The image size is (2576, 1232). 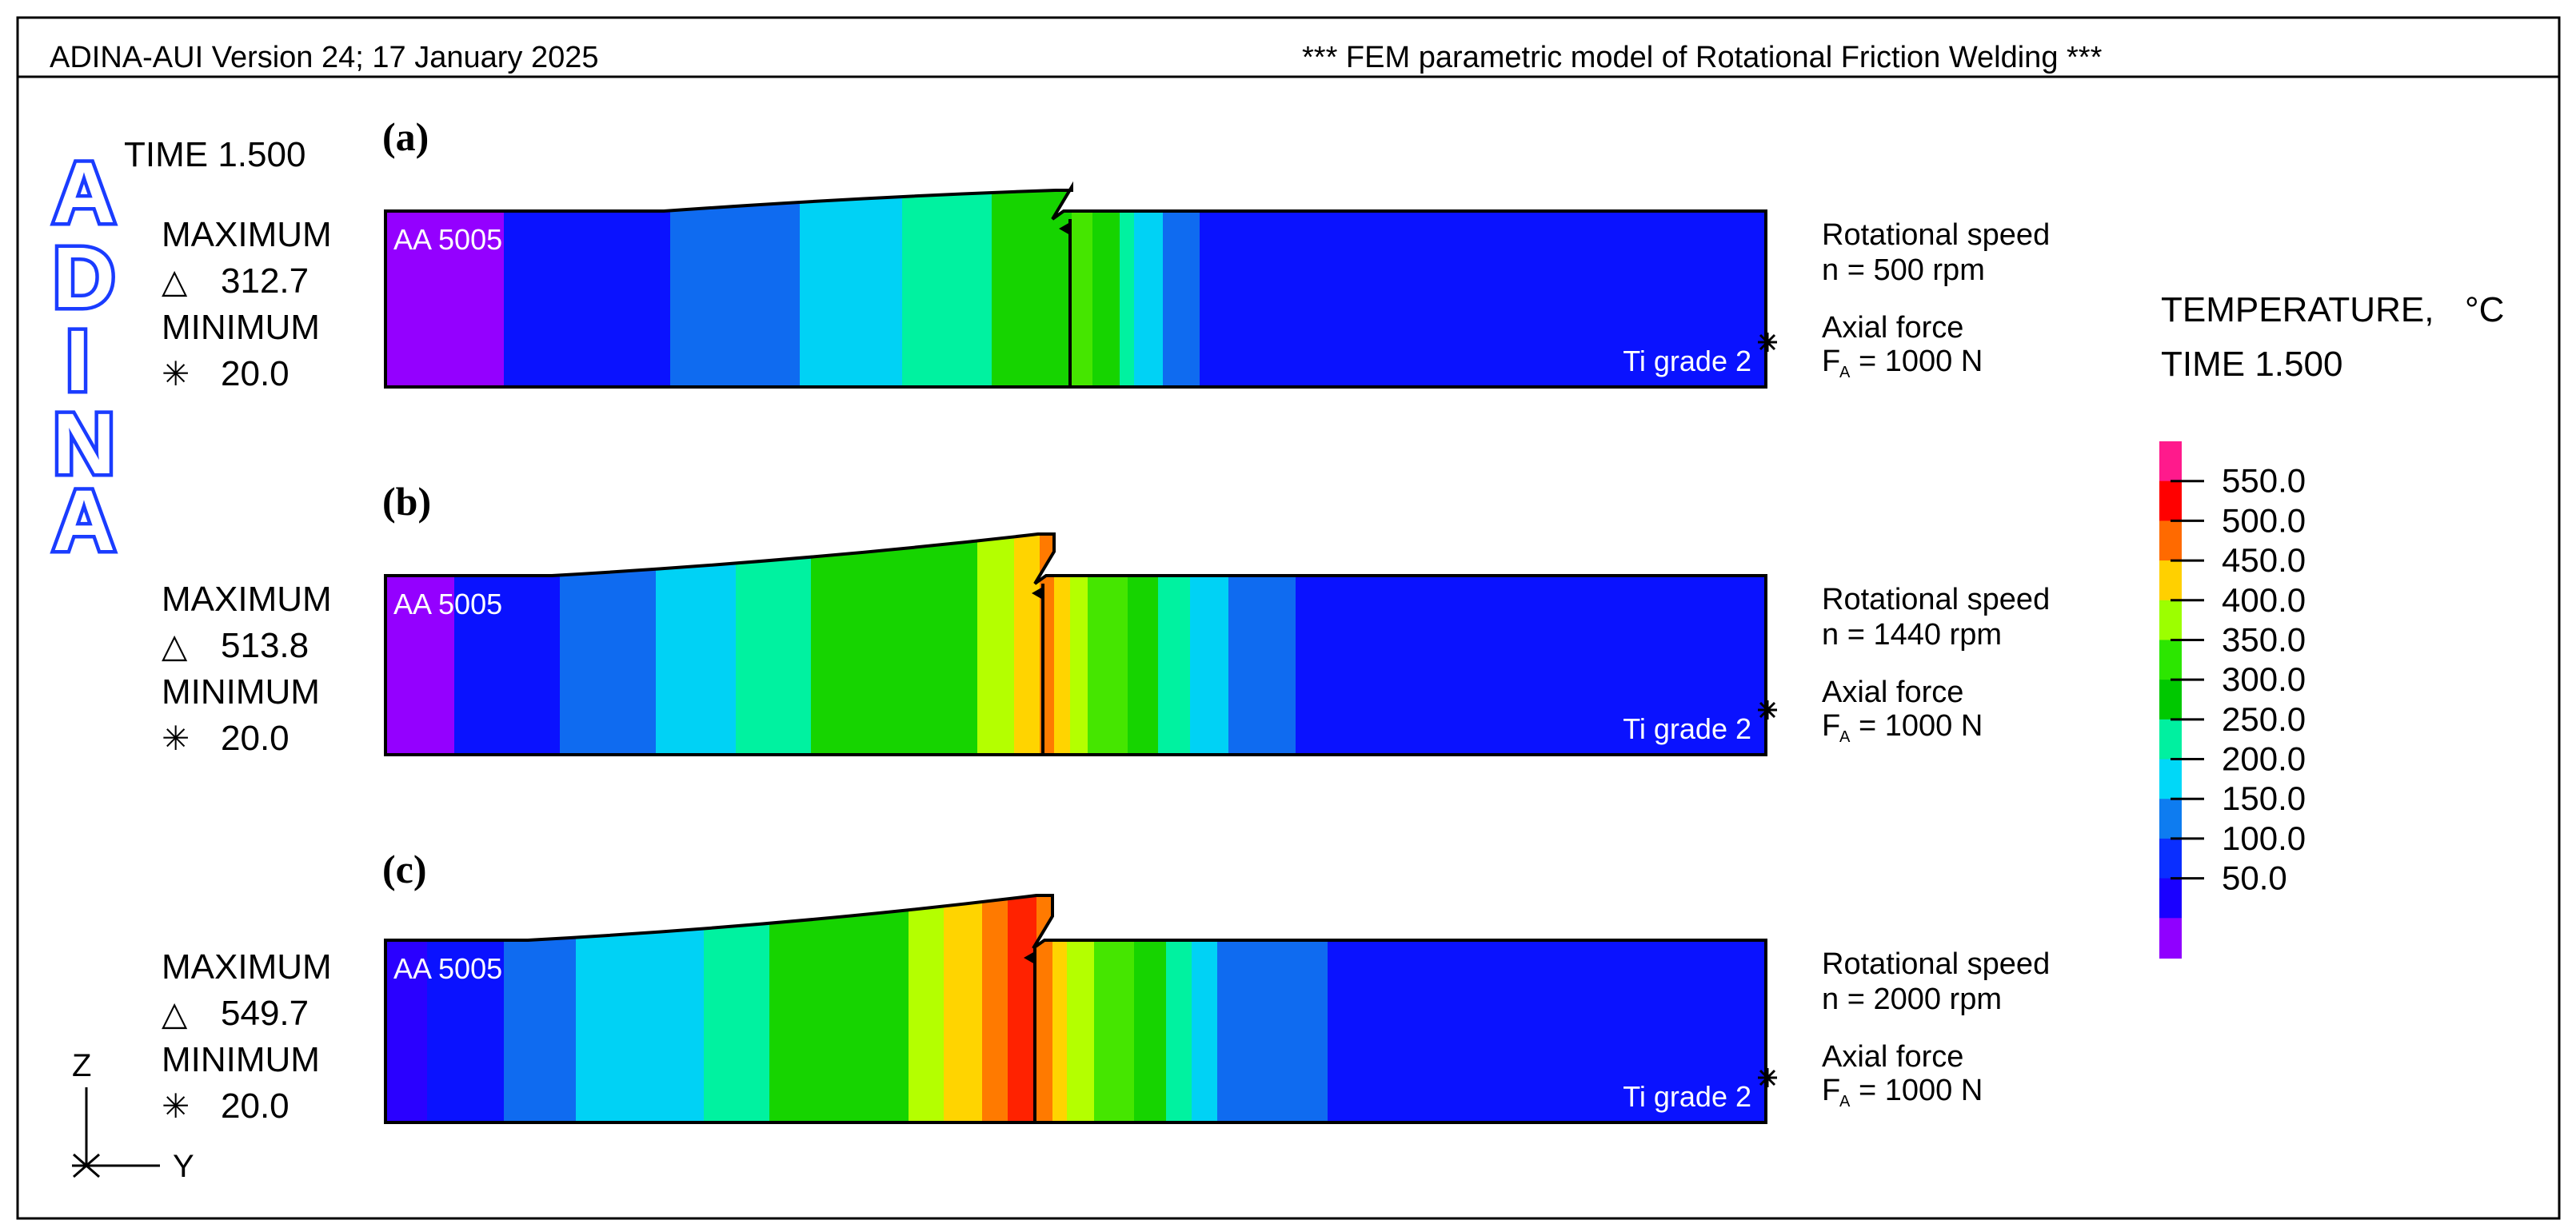 I want to click on maximum-value: 549.7, so click(x=265, y=1013).